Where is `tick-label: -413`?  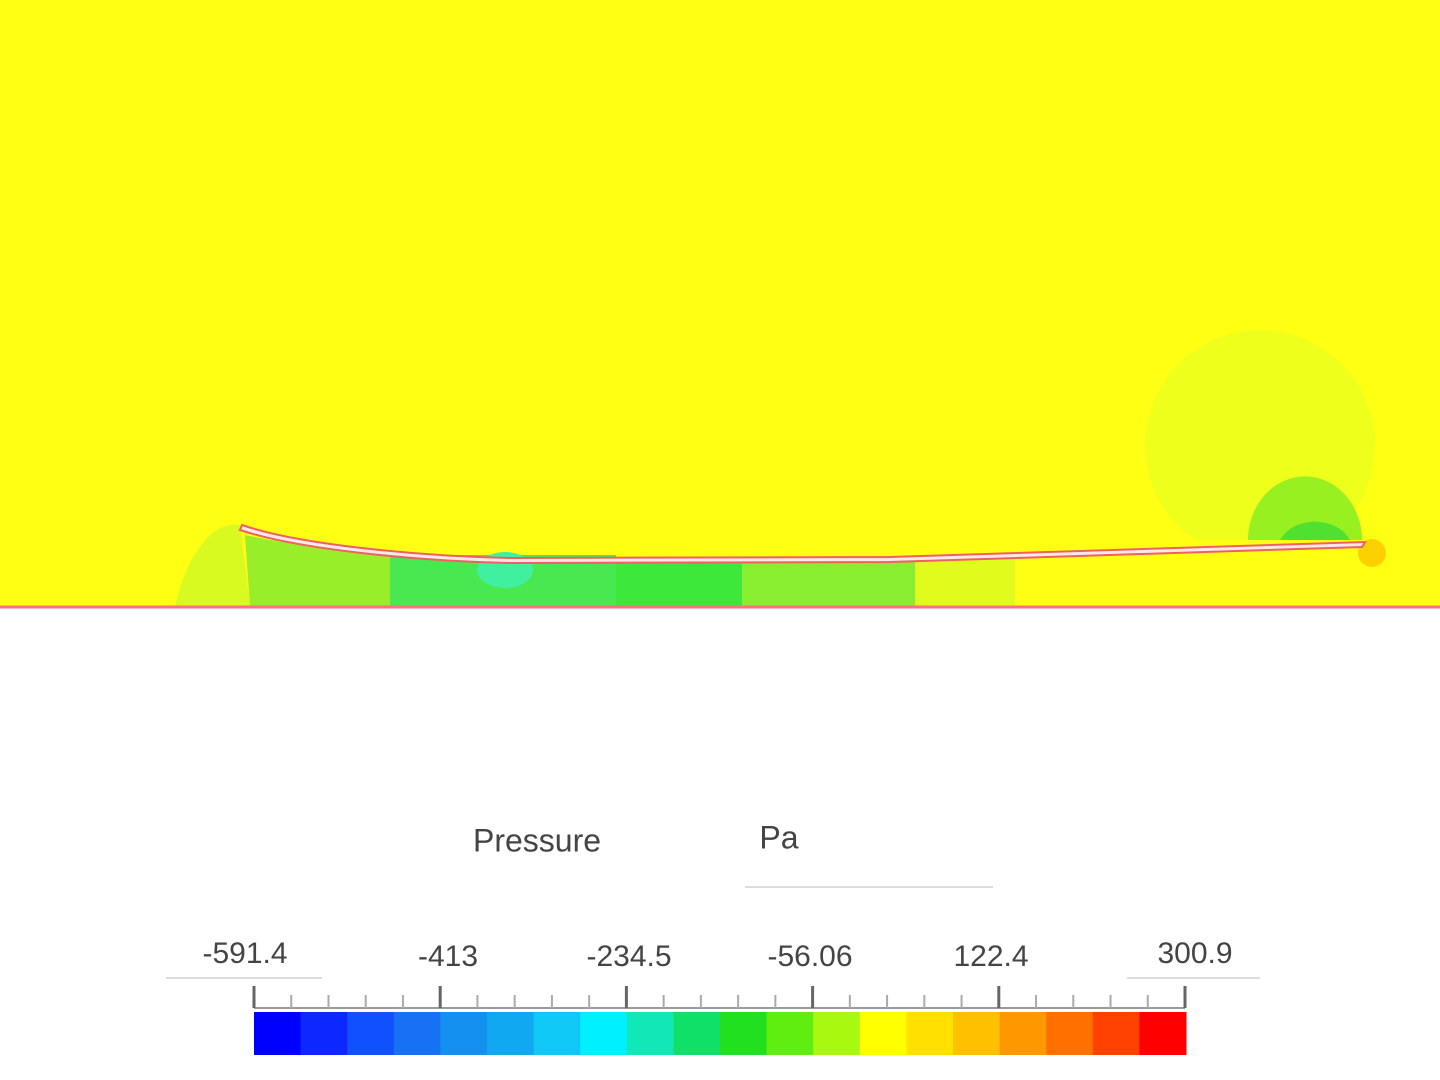 tick-label: -413 is located at coordinates (448, 956).